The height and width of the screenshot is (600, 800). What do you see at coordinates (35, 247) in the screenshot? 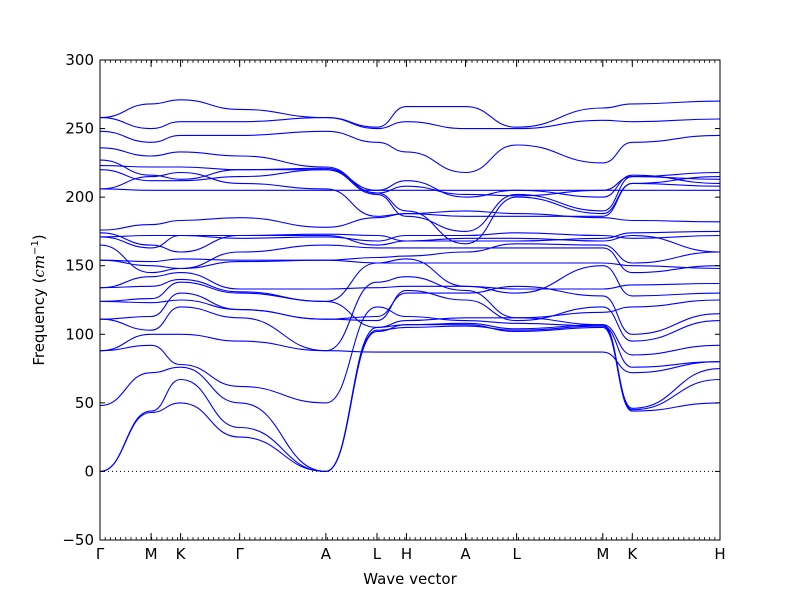
I see `y-axis-label-exponent: −1` at bounding box center [35, 247].